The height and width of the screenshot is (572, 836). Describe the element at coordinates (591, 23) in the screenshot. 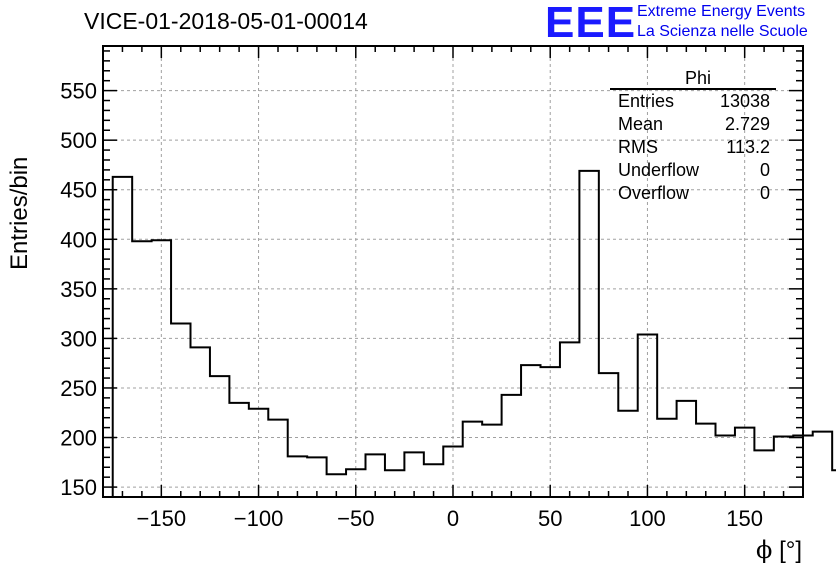

I see `eee-logo: EEE` at that location.